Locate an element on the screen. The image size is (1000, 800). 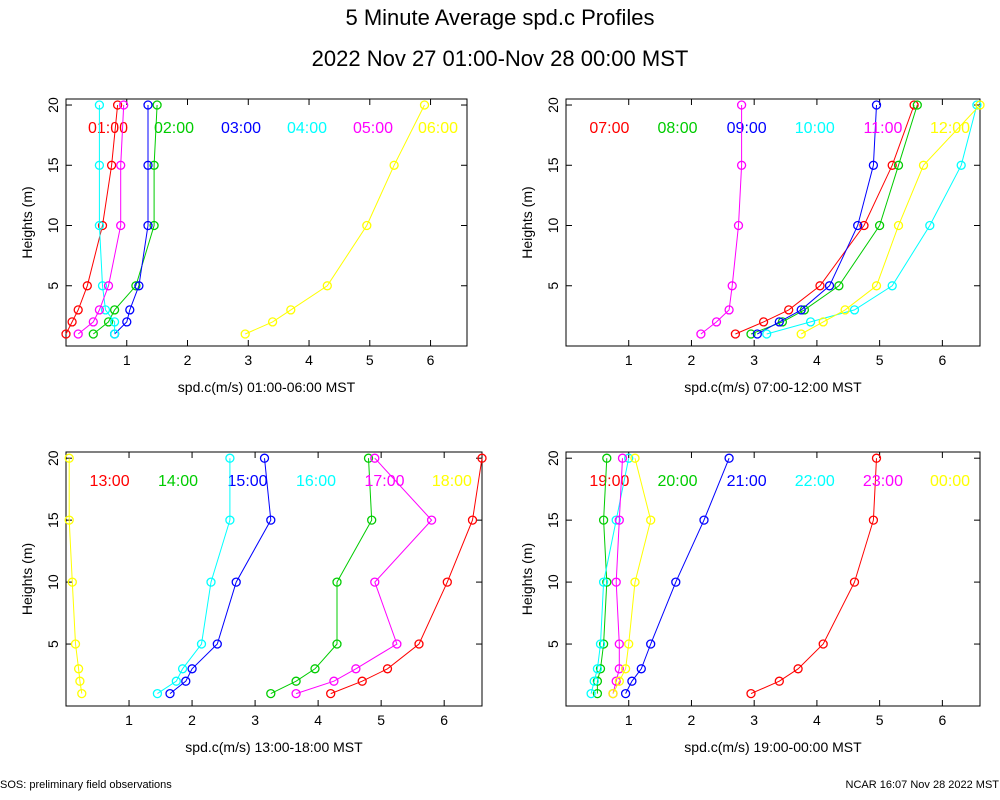
series-label-0300: 03:00 is located at coordinates (241, 128).